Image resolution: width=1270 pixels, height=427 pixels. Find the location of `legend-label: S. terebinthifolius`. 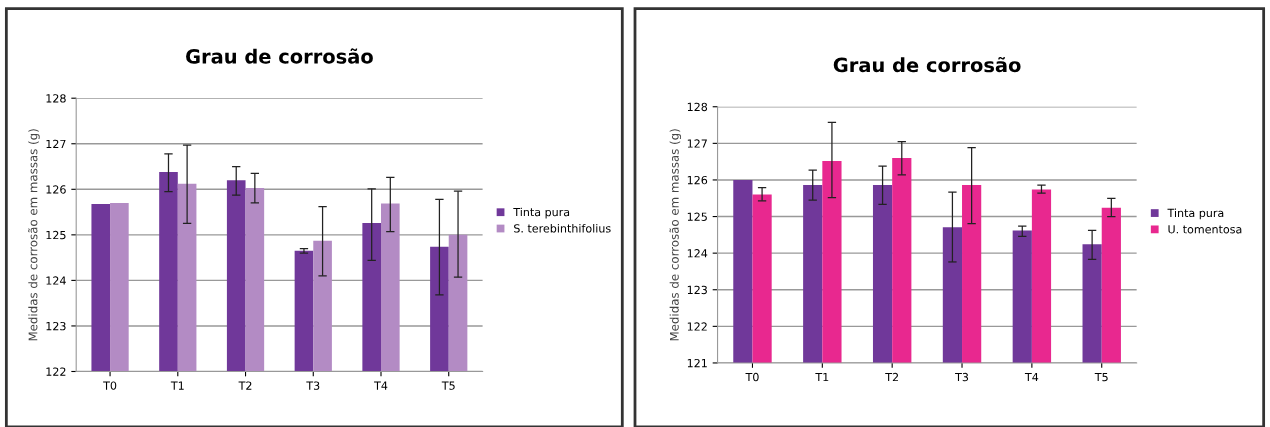

legend-label: S. terebinthifolius is located at coordinates (562, 228).